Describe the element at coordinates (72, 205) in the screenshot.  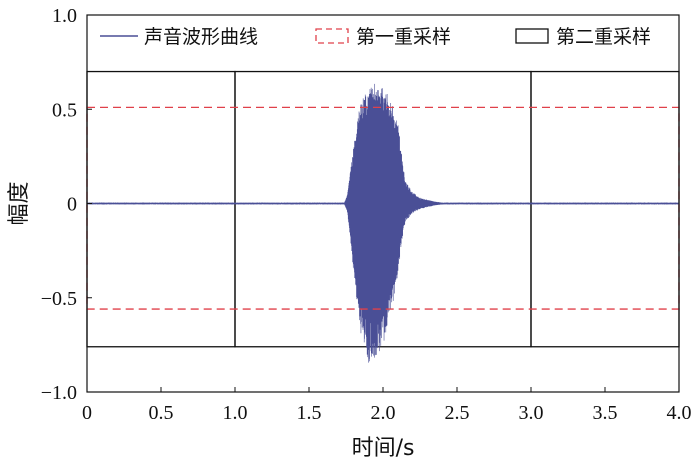
I see `y-tick-label: 0` at that location.